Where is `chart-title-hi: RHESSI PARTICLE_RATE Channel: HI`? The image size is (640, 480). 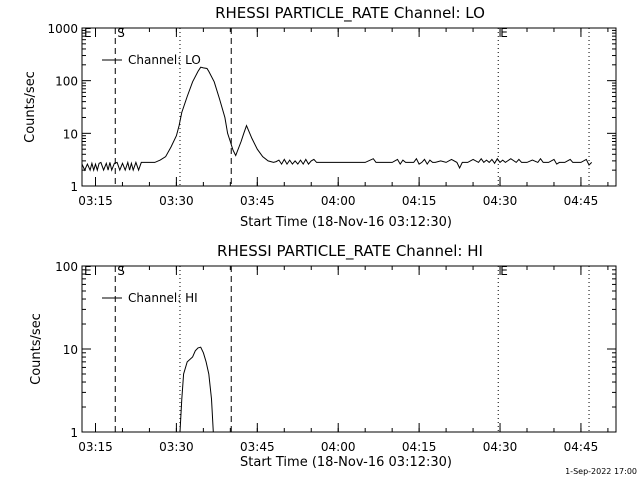 chart-title-hi: RHESSI PARTICLE_RATE Channel: HI is located at coordinates (350, 251).